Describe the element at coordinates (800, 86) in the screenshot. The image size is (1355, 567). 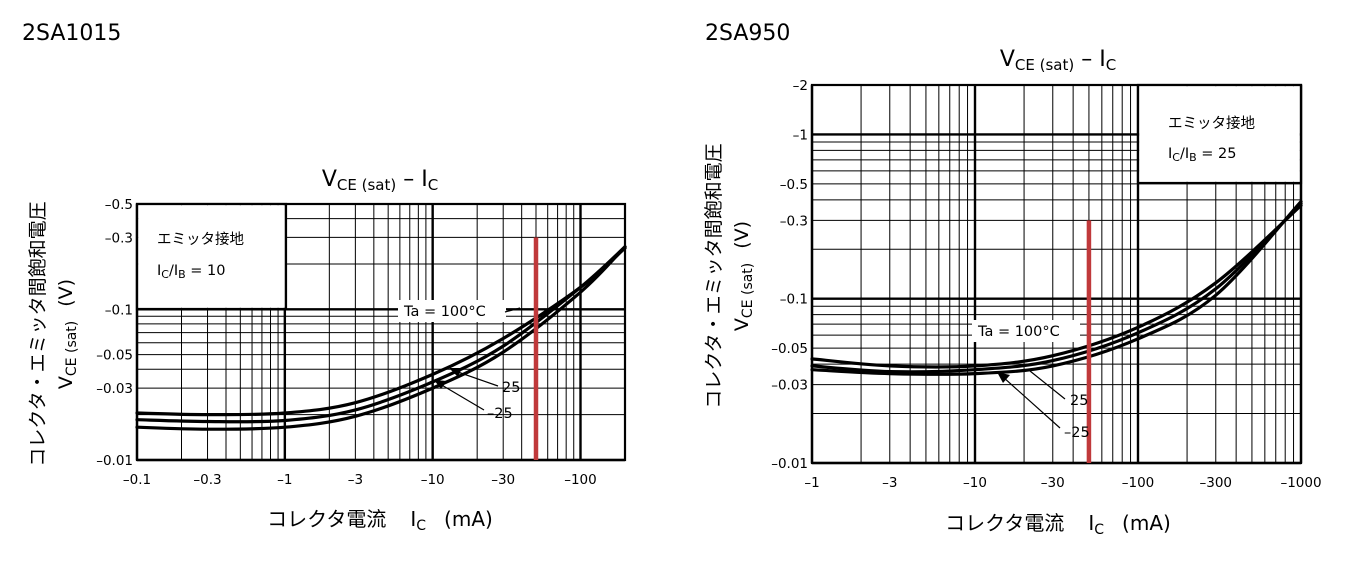
I see `y-tick-label: –2` at that location.